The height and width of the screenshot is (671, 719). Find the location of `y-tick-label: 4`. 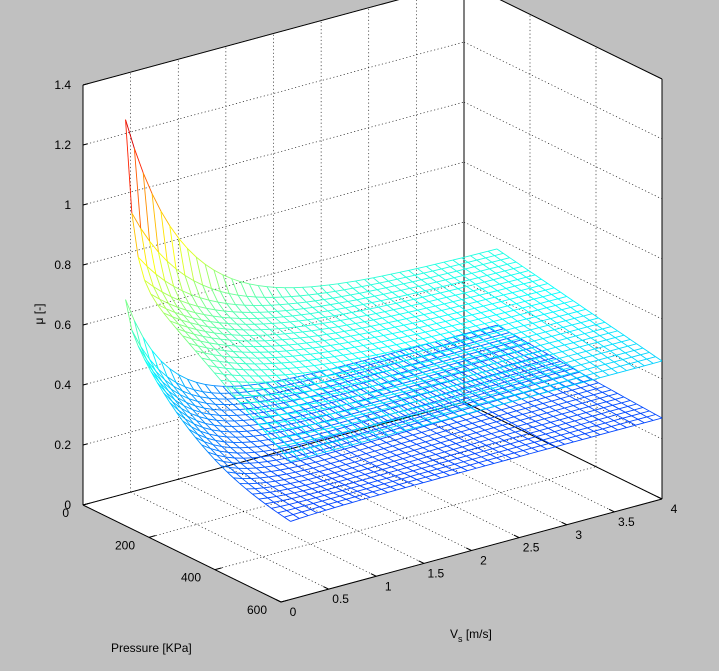

y-tick-label: 4 is located at coordinates (674, 509).